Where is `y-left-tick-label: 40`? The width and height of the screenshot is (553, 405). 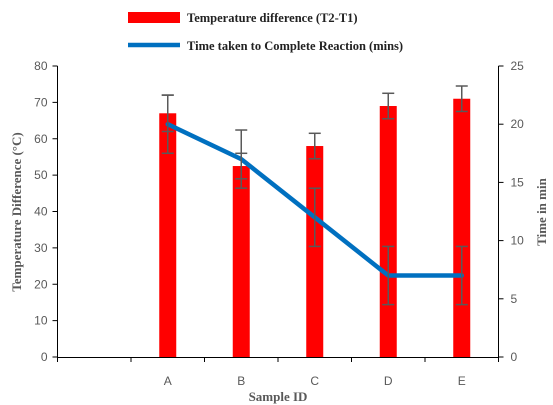
y-left-tick-label: 40 is located at coordinates (41, 212).